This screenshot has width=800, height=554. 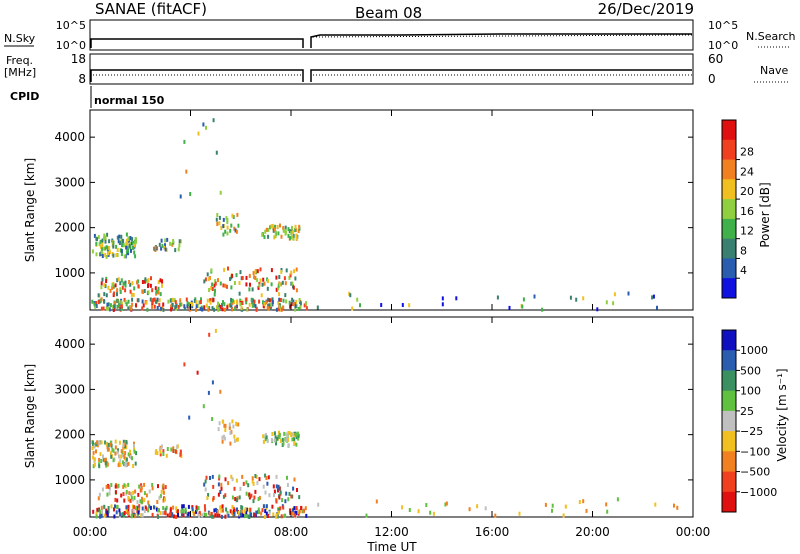 What do you see at coordinates (747, 411) in the screenshot?
I see `cbar-label-1-3: 25` at bounding box center [747, 411].